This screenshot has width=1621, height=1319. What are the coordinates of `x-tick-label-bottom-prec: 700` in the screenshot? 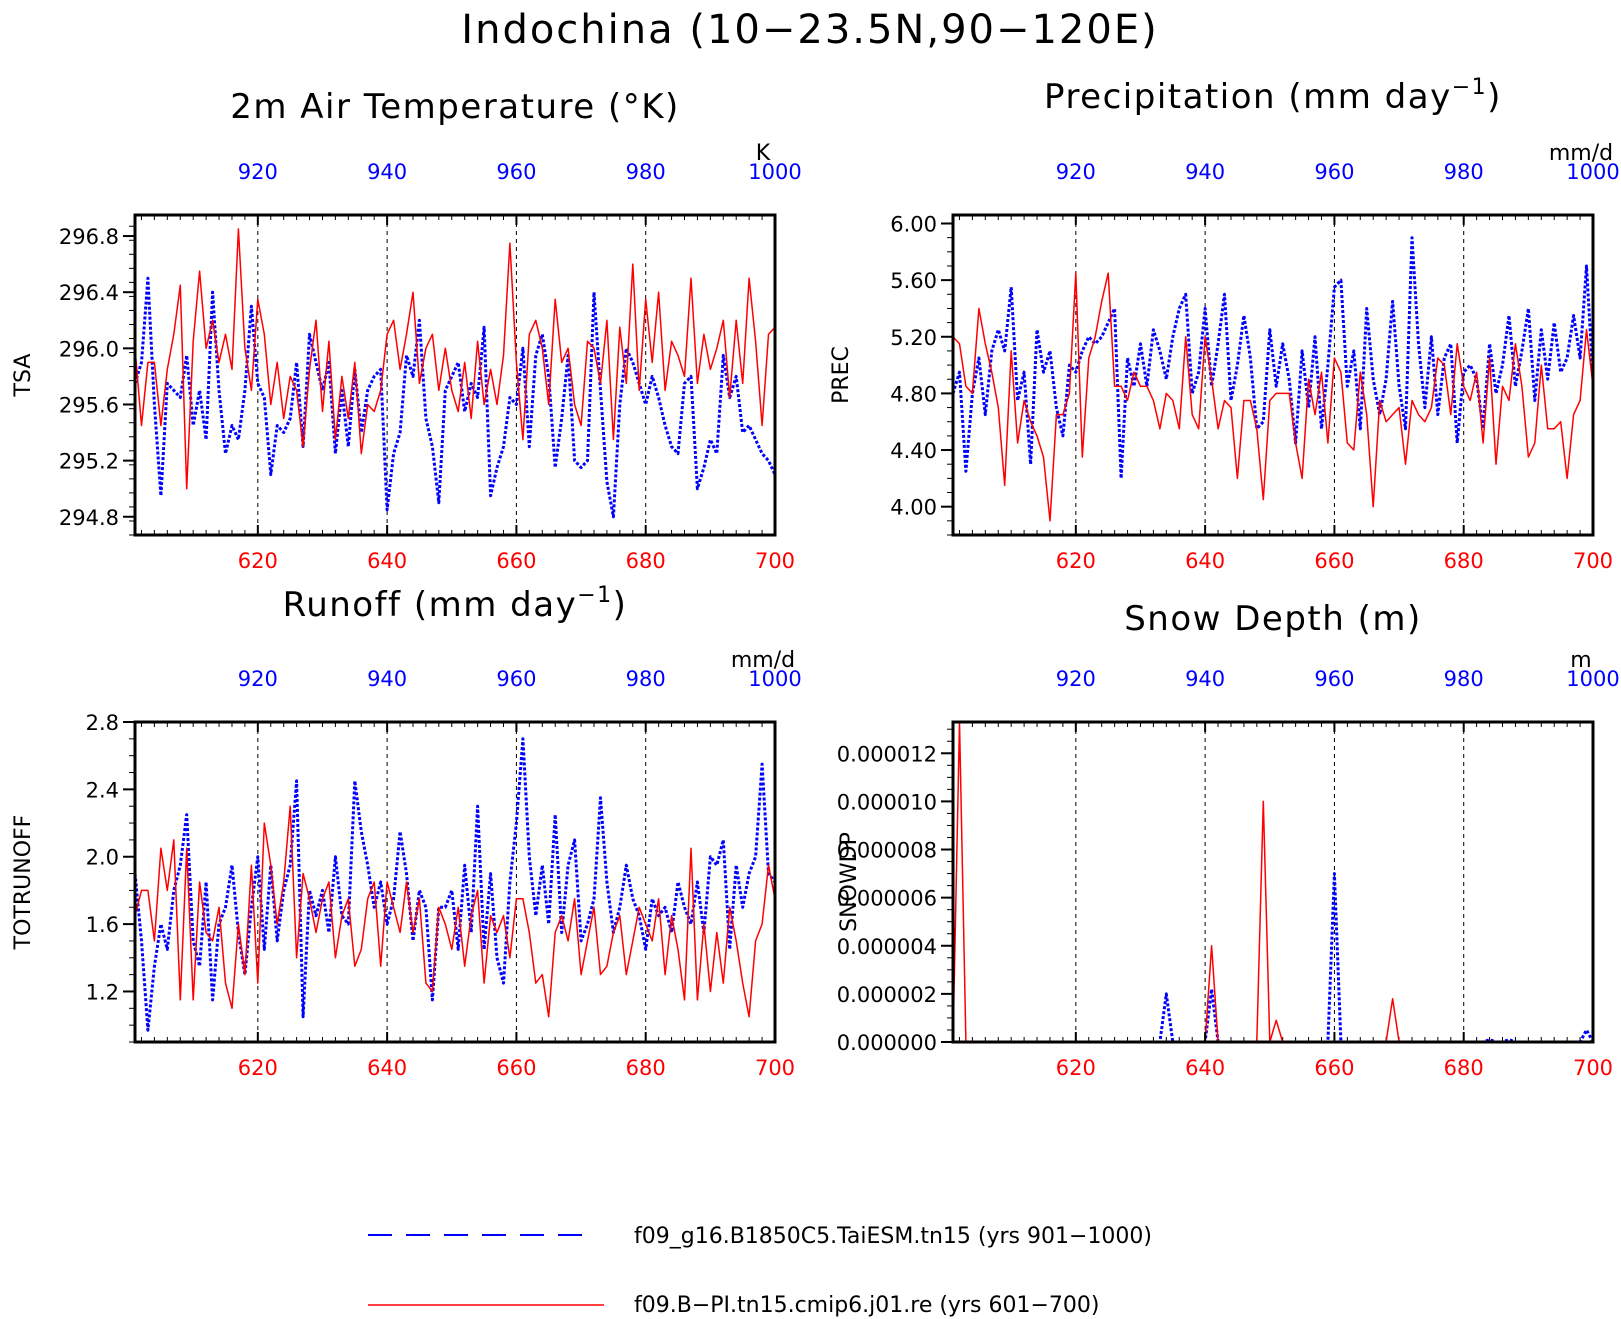 It's located at (1593, 561).